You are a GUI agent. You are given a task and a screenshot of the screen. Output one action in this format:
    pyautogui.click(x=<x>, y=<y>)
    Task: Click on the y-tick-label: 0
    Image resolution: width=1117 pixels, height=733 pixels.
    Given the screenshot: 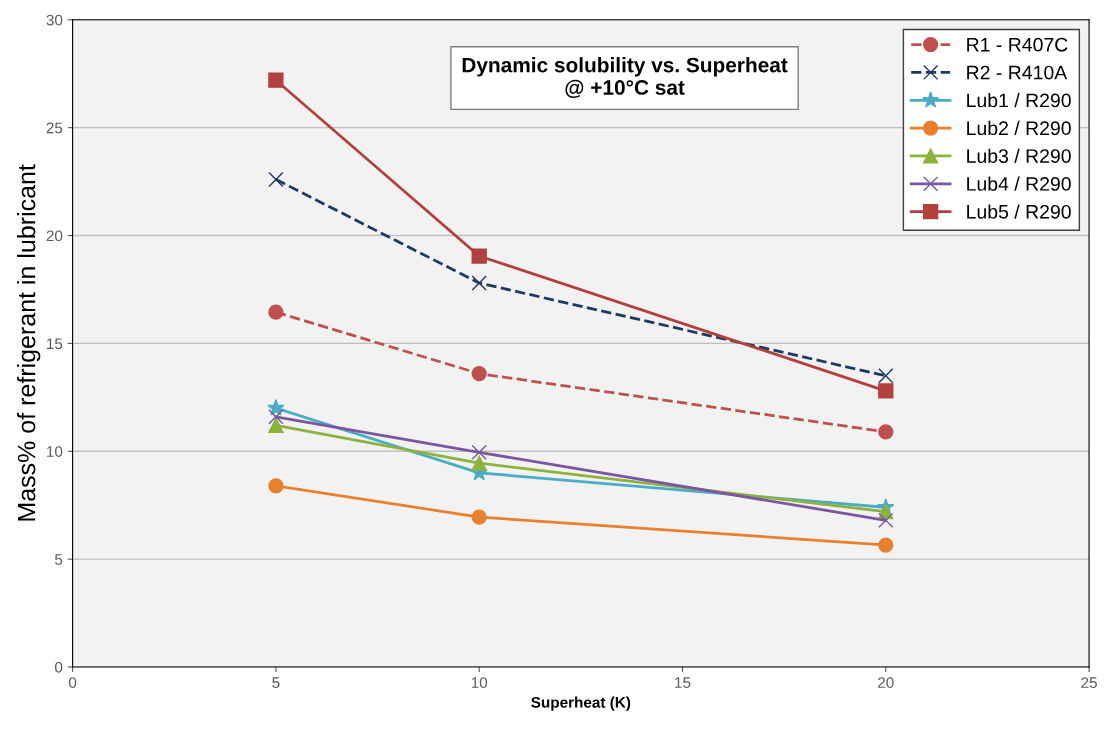 What is the action you would take?
    pyautogui.click(x=58, y=667)
    